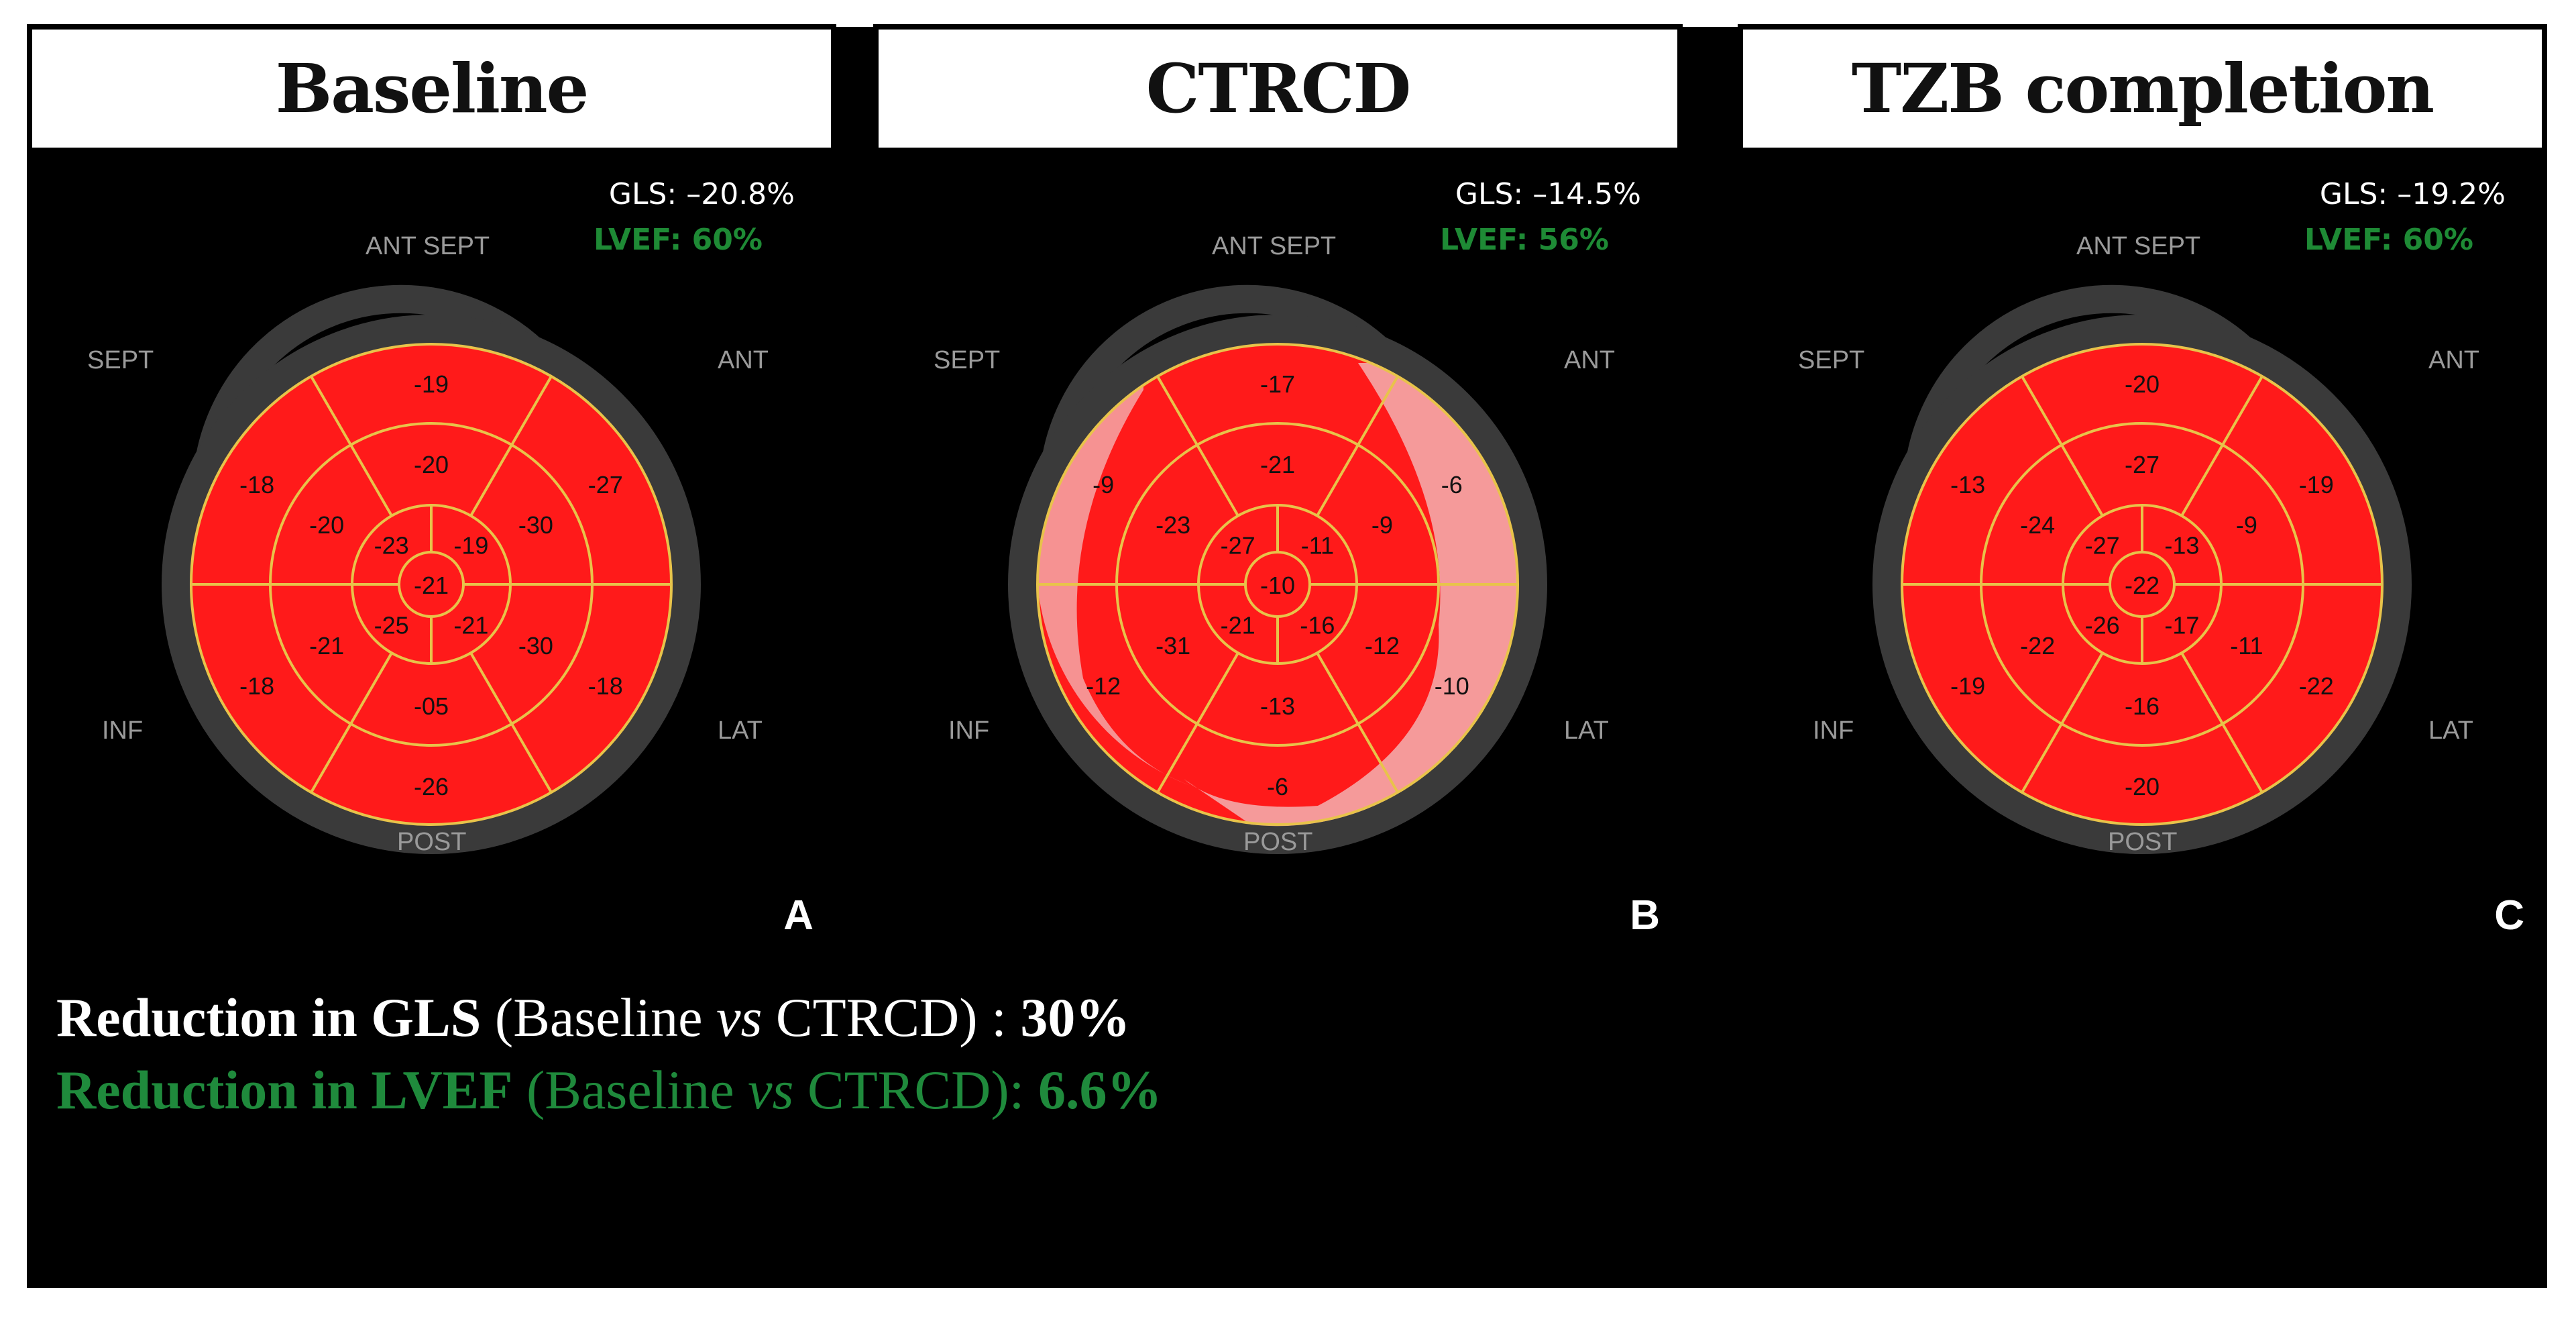 This screenshot has width=2576, height=1317. I want to click on basal-segment-value: -26, so click(431, 786).